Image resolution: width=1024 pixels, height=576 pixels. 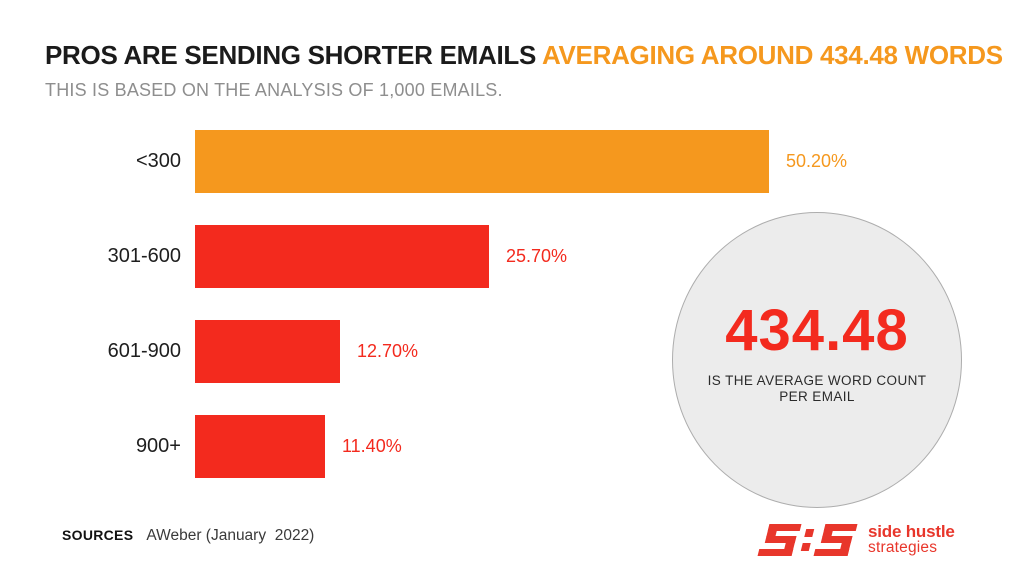 I want to click on value-label: 12.70%, so click(x=388, y=351).